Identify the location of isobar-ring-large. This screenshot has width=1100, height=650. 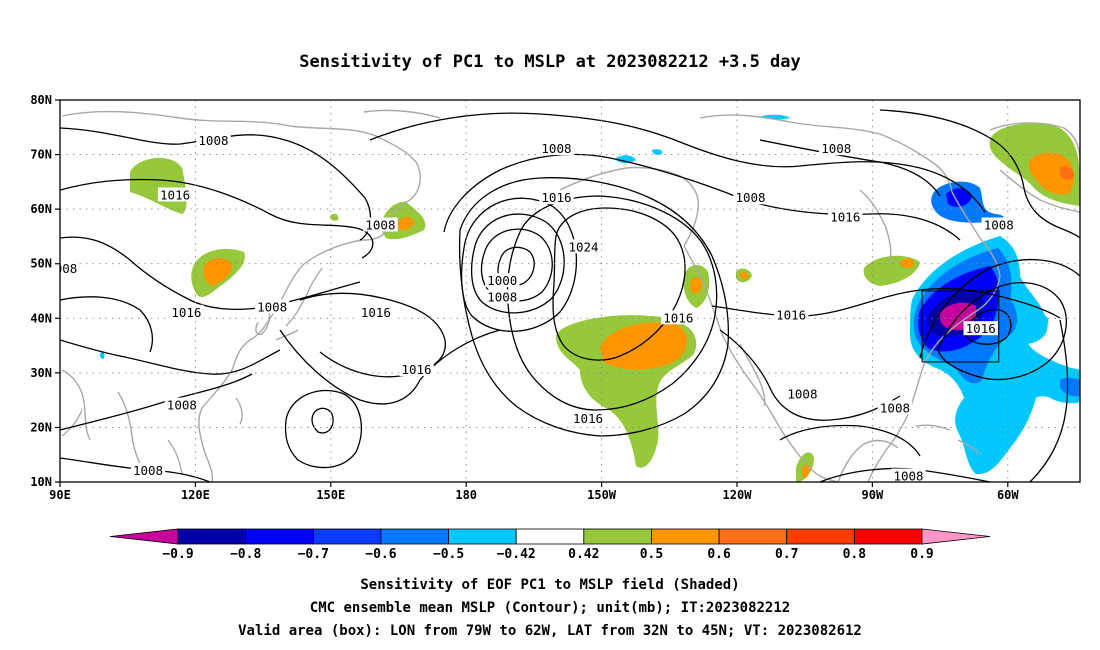
(323, 429).